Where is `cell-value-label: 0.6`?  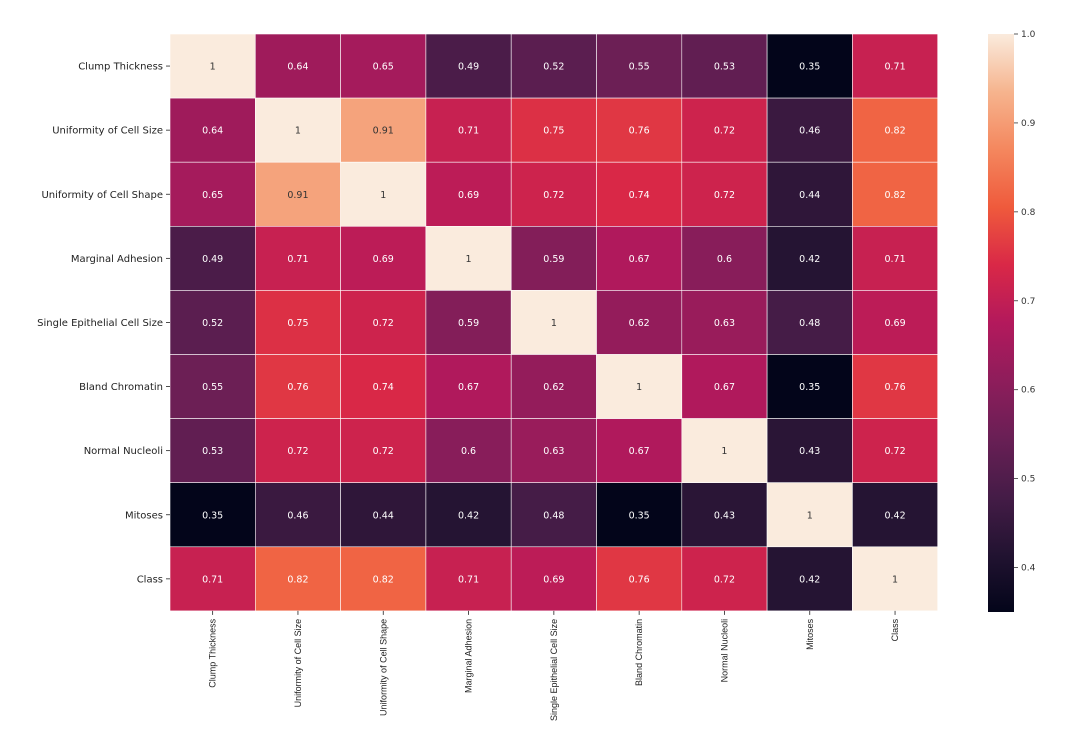 cell-value-label: 0.6 is located at coordinates (468, 451).